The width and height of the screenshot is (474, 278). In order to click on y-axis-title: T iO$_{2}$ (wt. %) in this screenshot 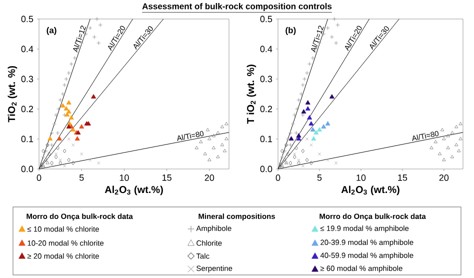, I will do `click(251, 94)`.